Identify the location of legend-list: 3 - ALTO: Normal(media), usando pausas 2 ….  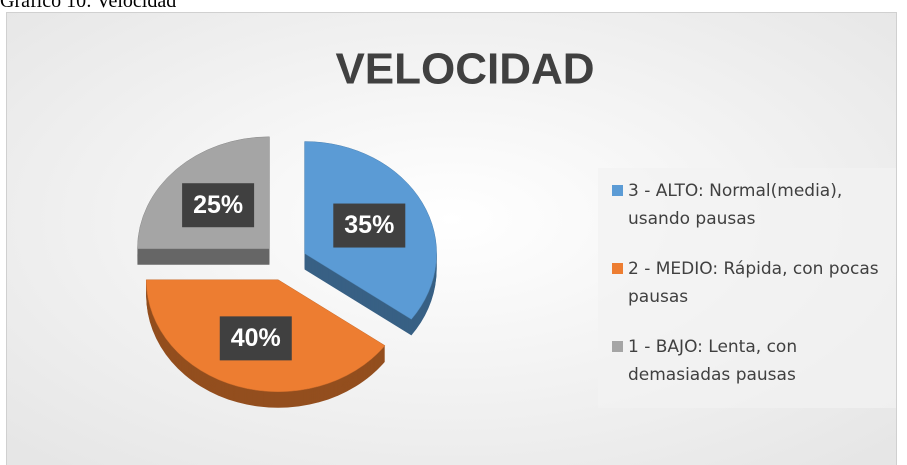
(754, 285).